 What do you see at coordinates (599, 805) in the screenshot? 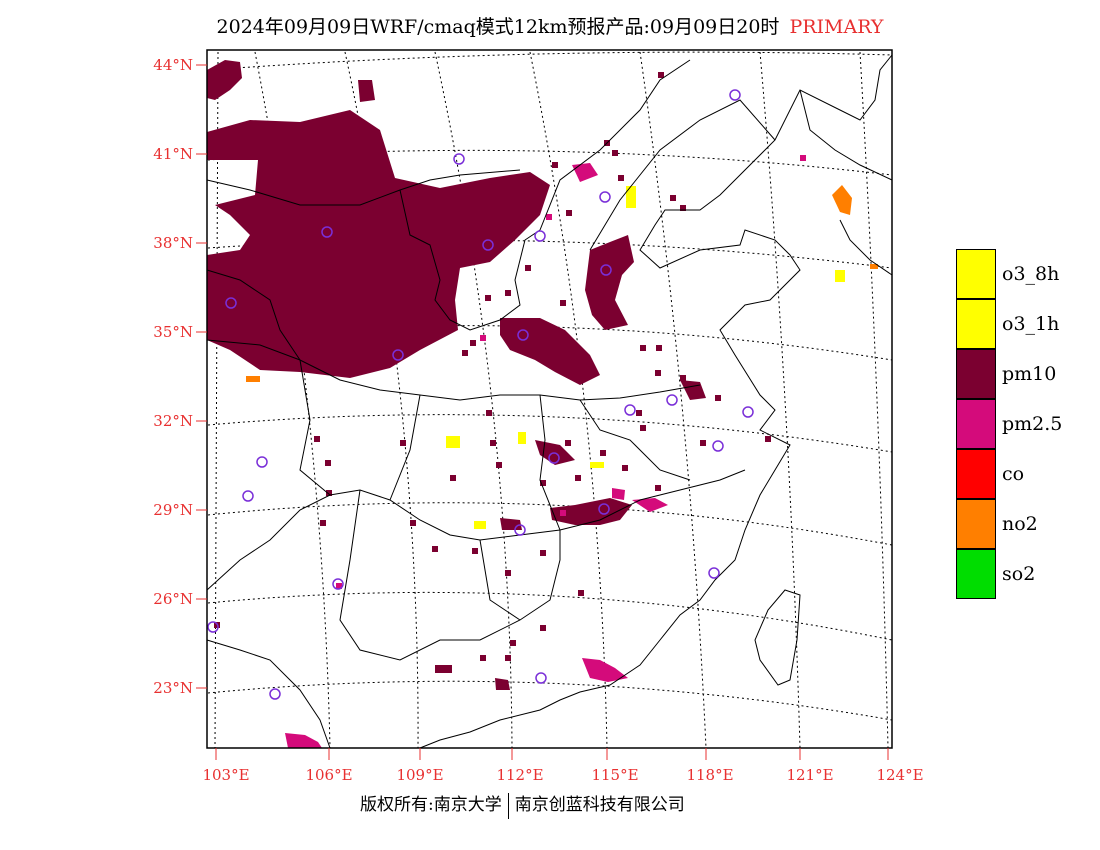
I see `copyright-company: 南京创蓝科技有限公司` at bounding box center [599, 805].